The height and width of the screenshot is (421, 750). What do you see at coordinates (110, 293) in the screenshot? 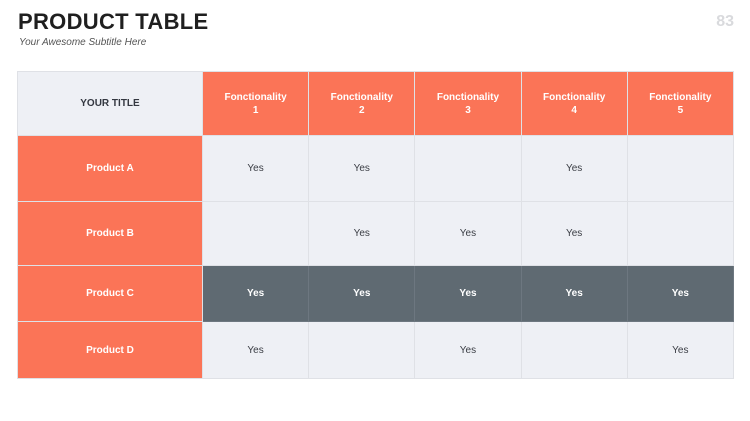
I see `row-header-product: Product C` at bounding box center [110, 293].